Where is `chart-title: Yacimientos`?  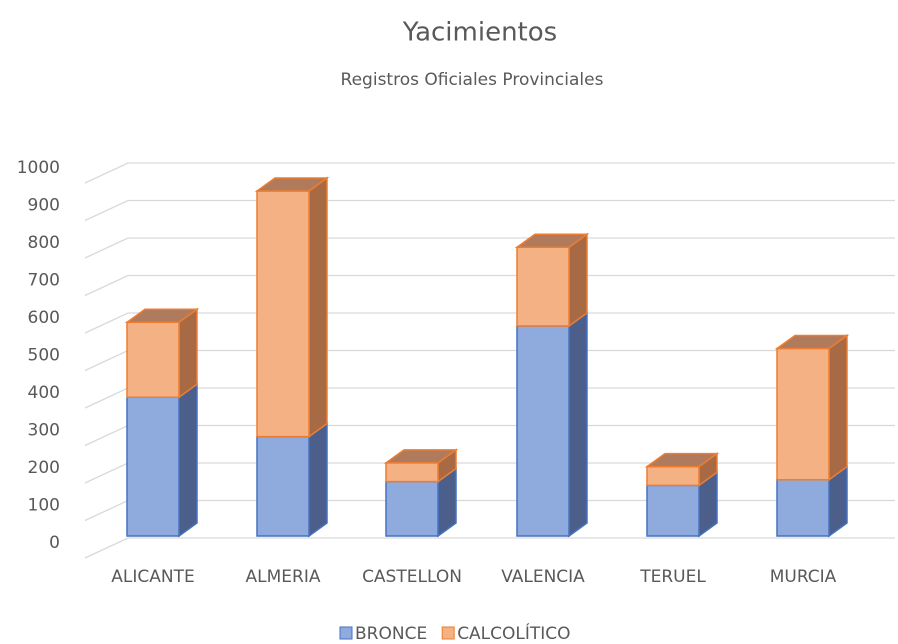 chart-title: Yacimientos is located at coordinates (479, 33).